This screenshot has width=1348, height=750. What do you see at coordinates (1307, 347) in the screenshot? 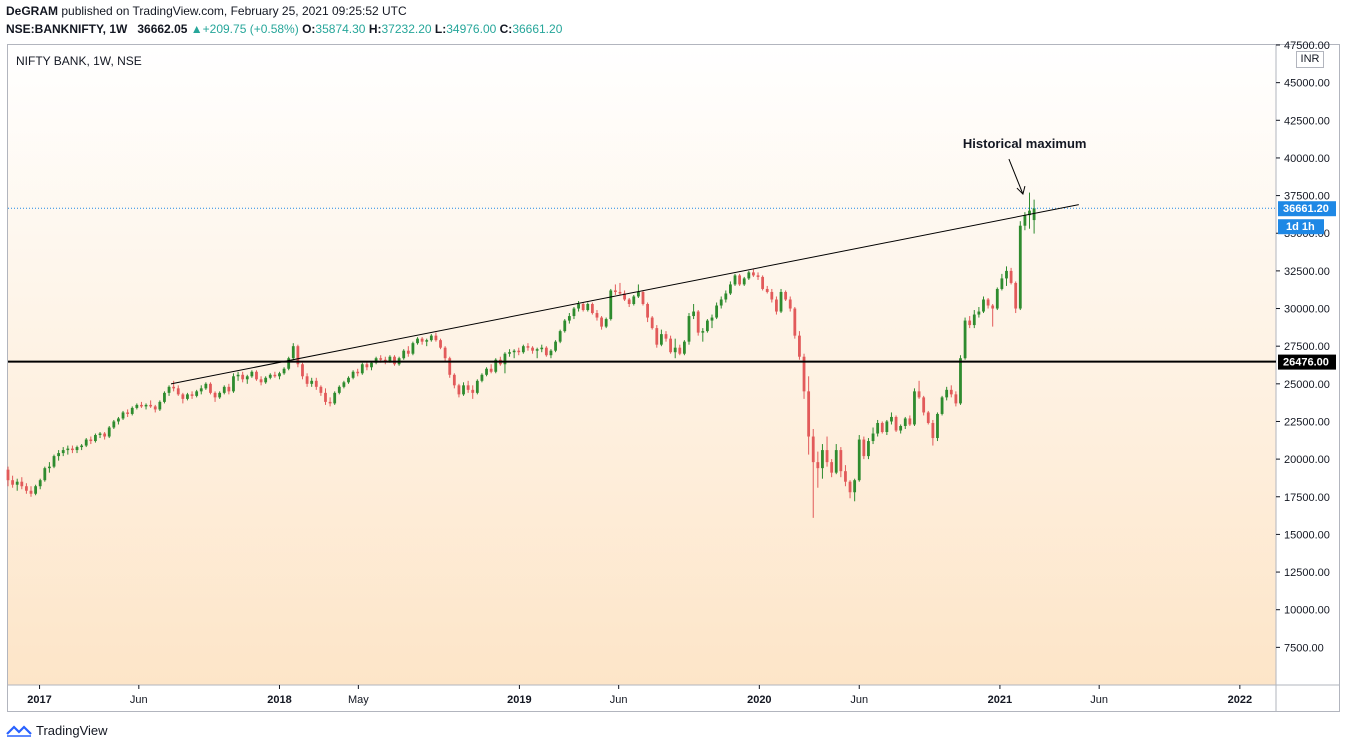
I see `y-tick-label: 27500.00` at bounding box center [1307, 347].